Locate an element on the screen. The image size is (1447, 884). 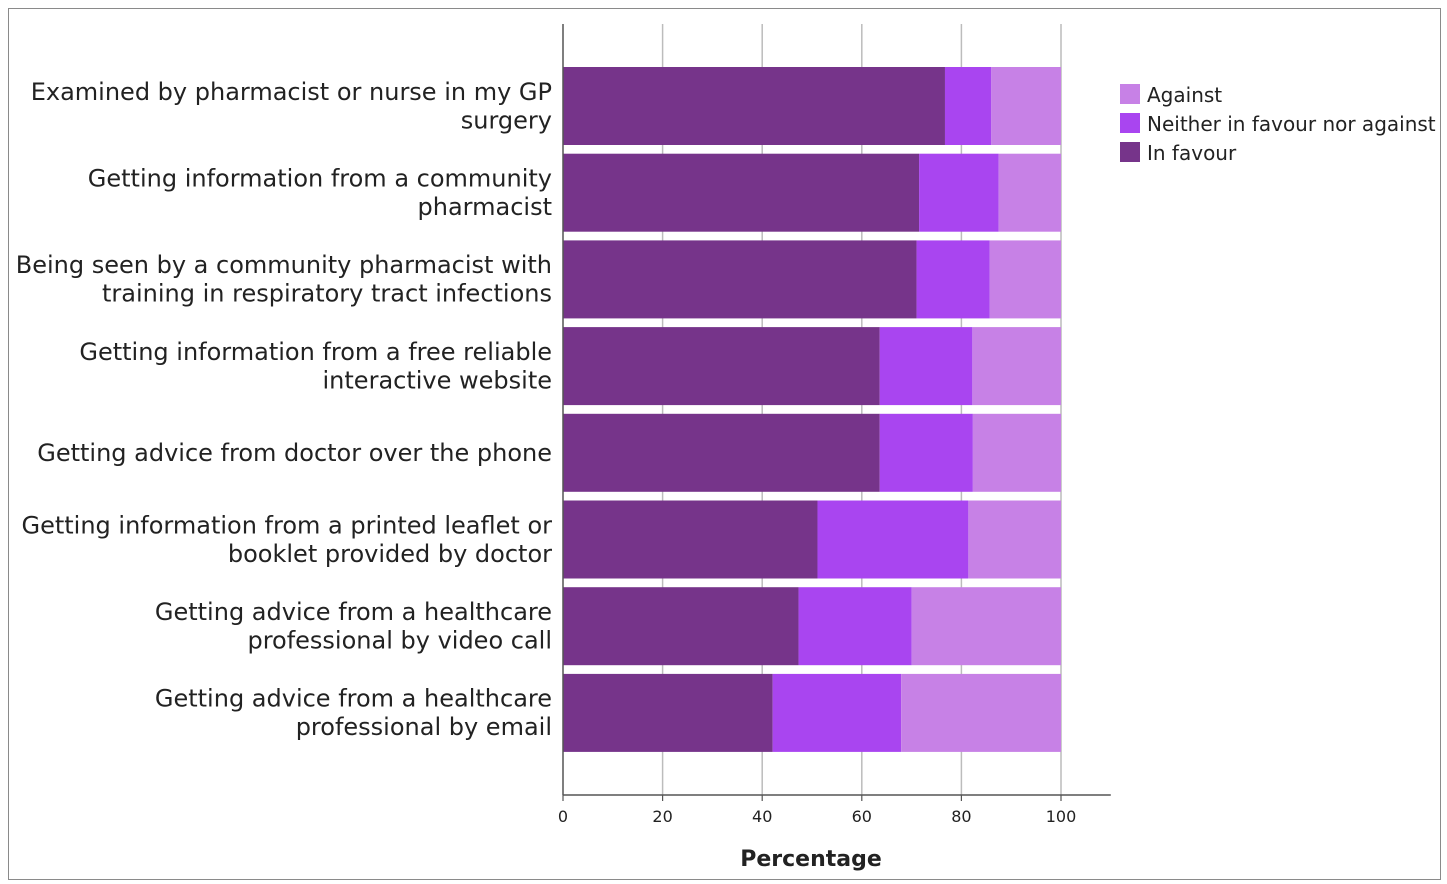
legend-label: Against is located at coordinates (1184, 95).